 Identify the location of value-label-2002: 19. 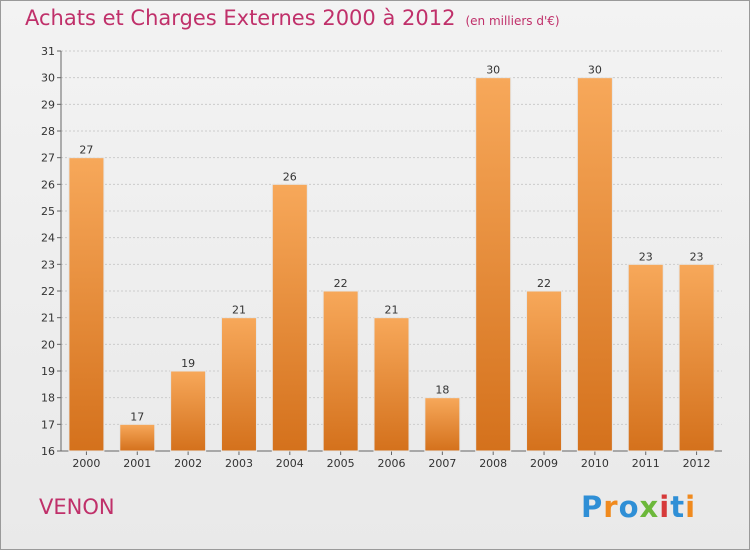
(188, 363).